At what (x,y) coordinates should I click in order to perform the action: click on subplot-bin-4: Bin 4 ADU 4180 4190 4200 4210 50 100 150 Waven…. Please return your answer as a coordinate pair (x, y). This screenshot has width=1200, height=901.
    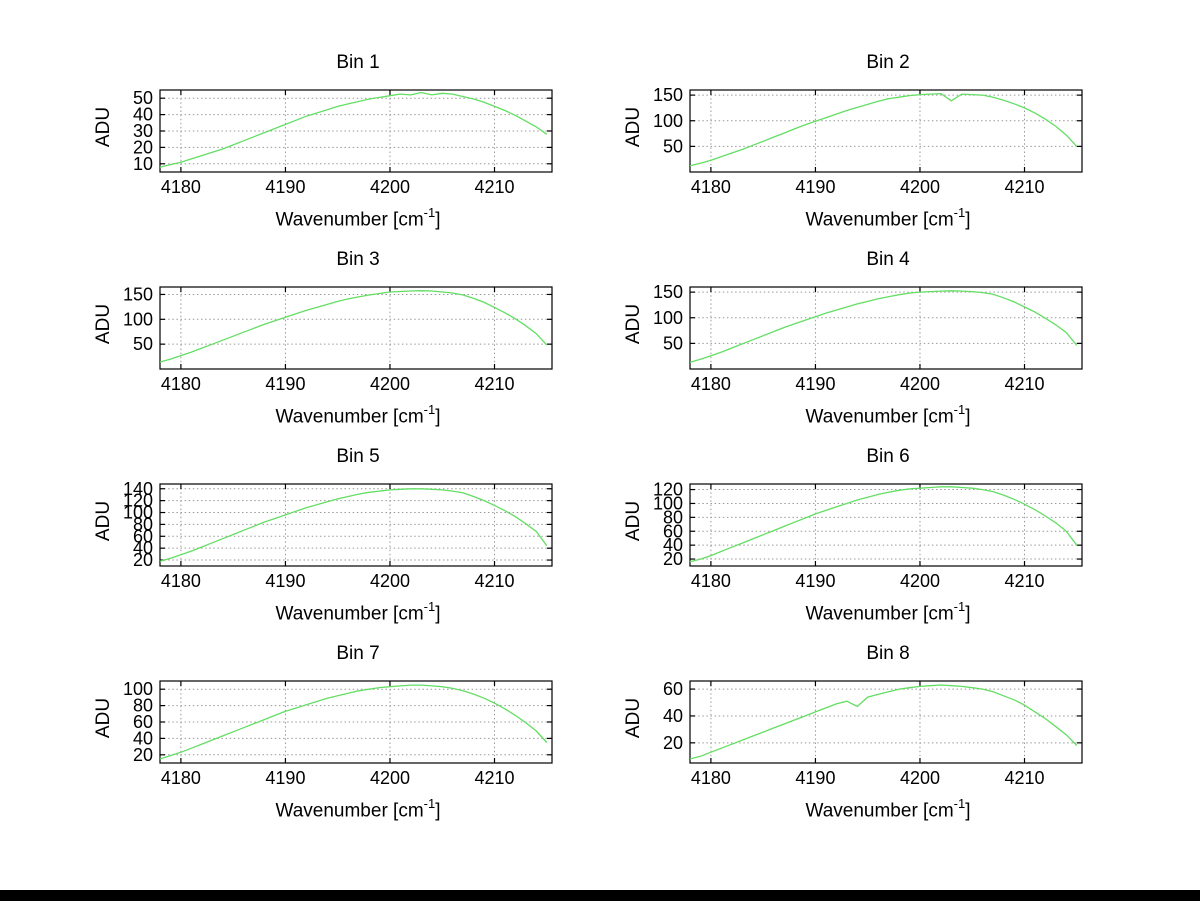
    Looking at the image, I should click on (883, 341).